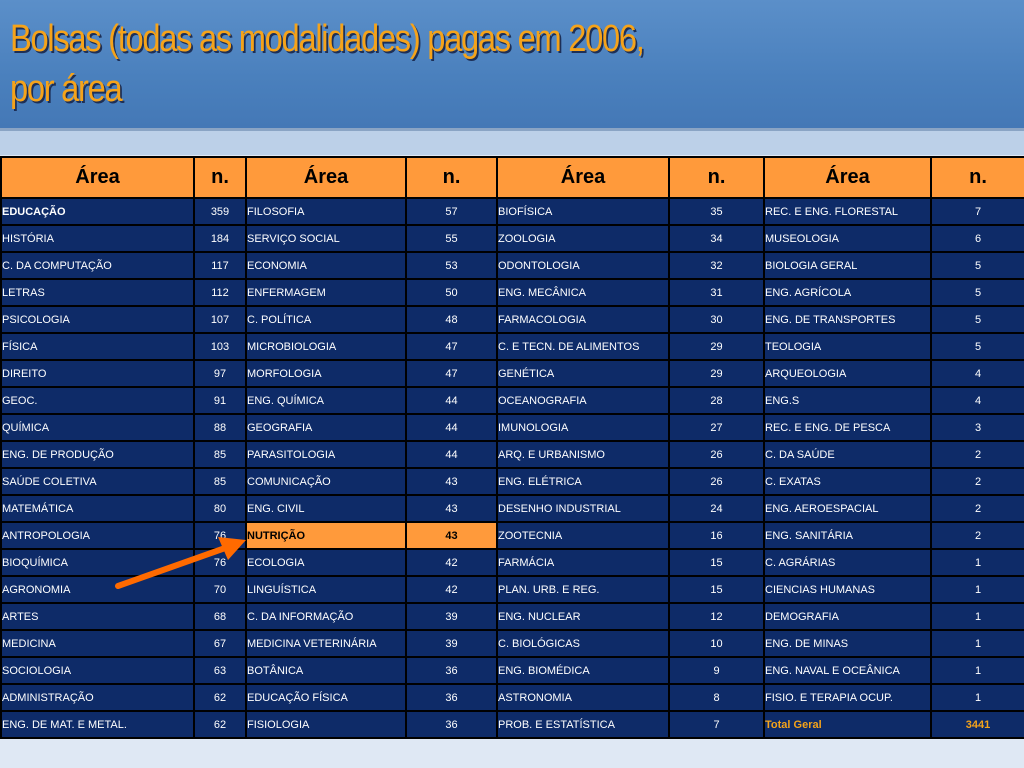 The height and width of the screenshot is (768, 1024). What do you see at coordinates (97, 427) in the screenshot?
I see `area-cell: QUÍMICA` at bounding box center [97, 427].